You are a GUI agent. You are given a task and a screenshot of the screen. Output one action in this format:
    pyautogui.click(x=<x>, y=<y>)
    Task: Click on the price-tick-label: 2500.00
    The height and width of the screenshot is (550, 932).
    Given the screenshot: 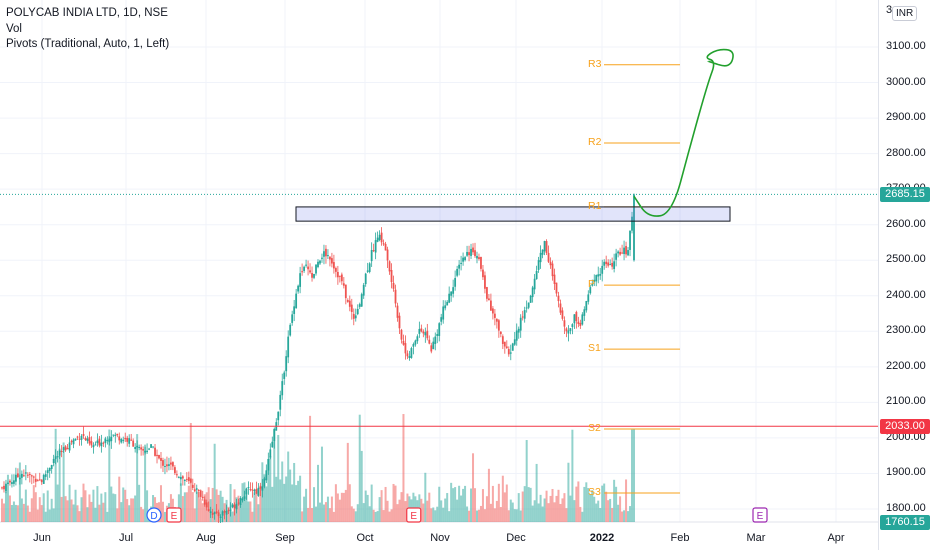 What is the action you would take?
    pyautogui.click(x=906, y=259)
    